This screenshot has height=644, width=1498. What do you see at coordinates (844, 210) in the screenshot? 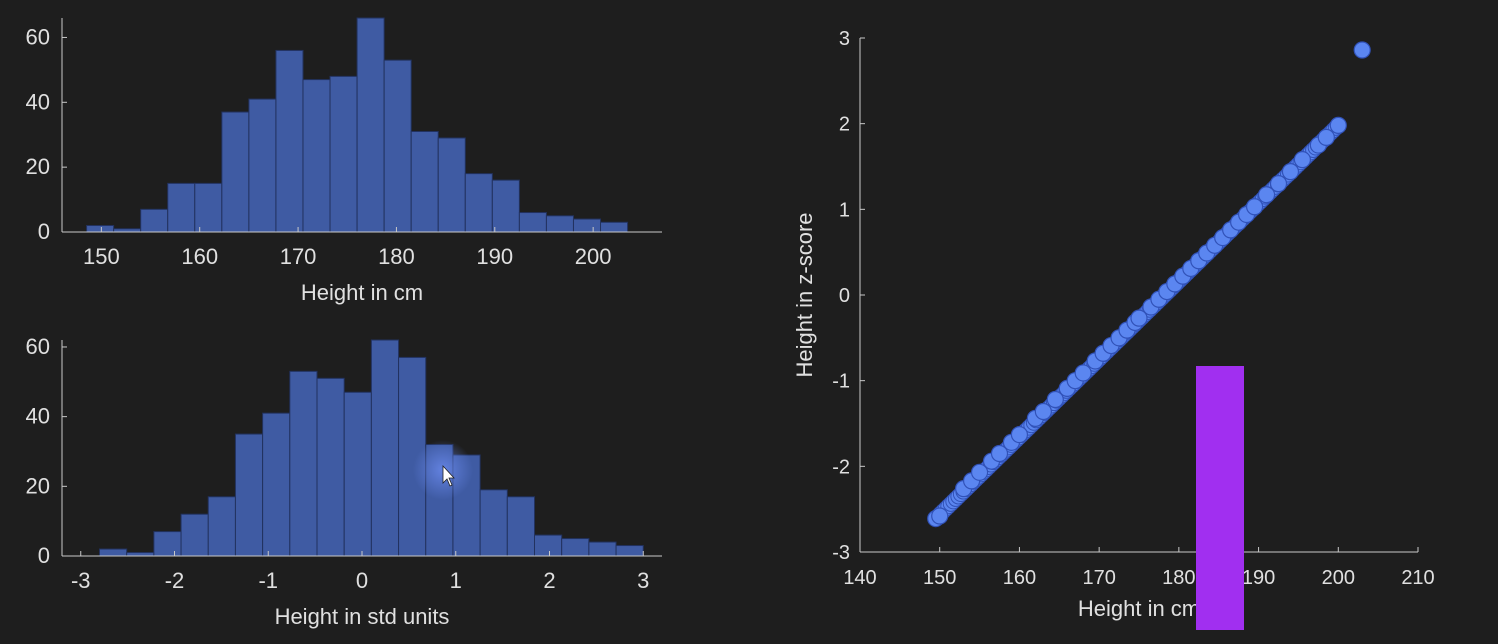
I see `y-tick-label: 1` at bounding box center [844, 210].